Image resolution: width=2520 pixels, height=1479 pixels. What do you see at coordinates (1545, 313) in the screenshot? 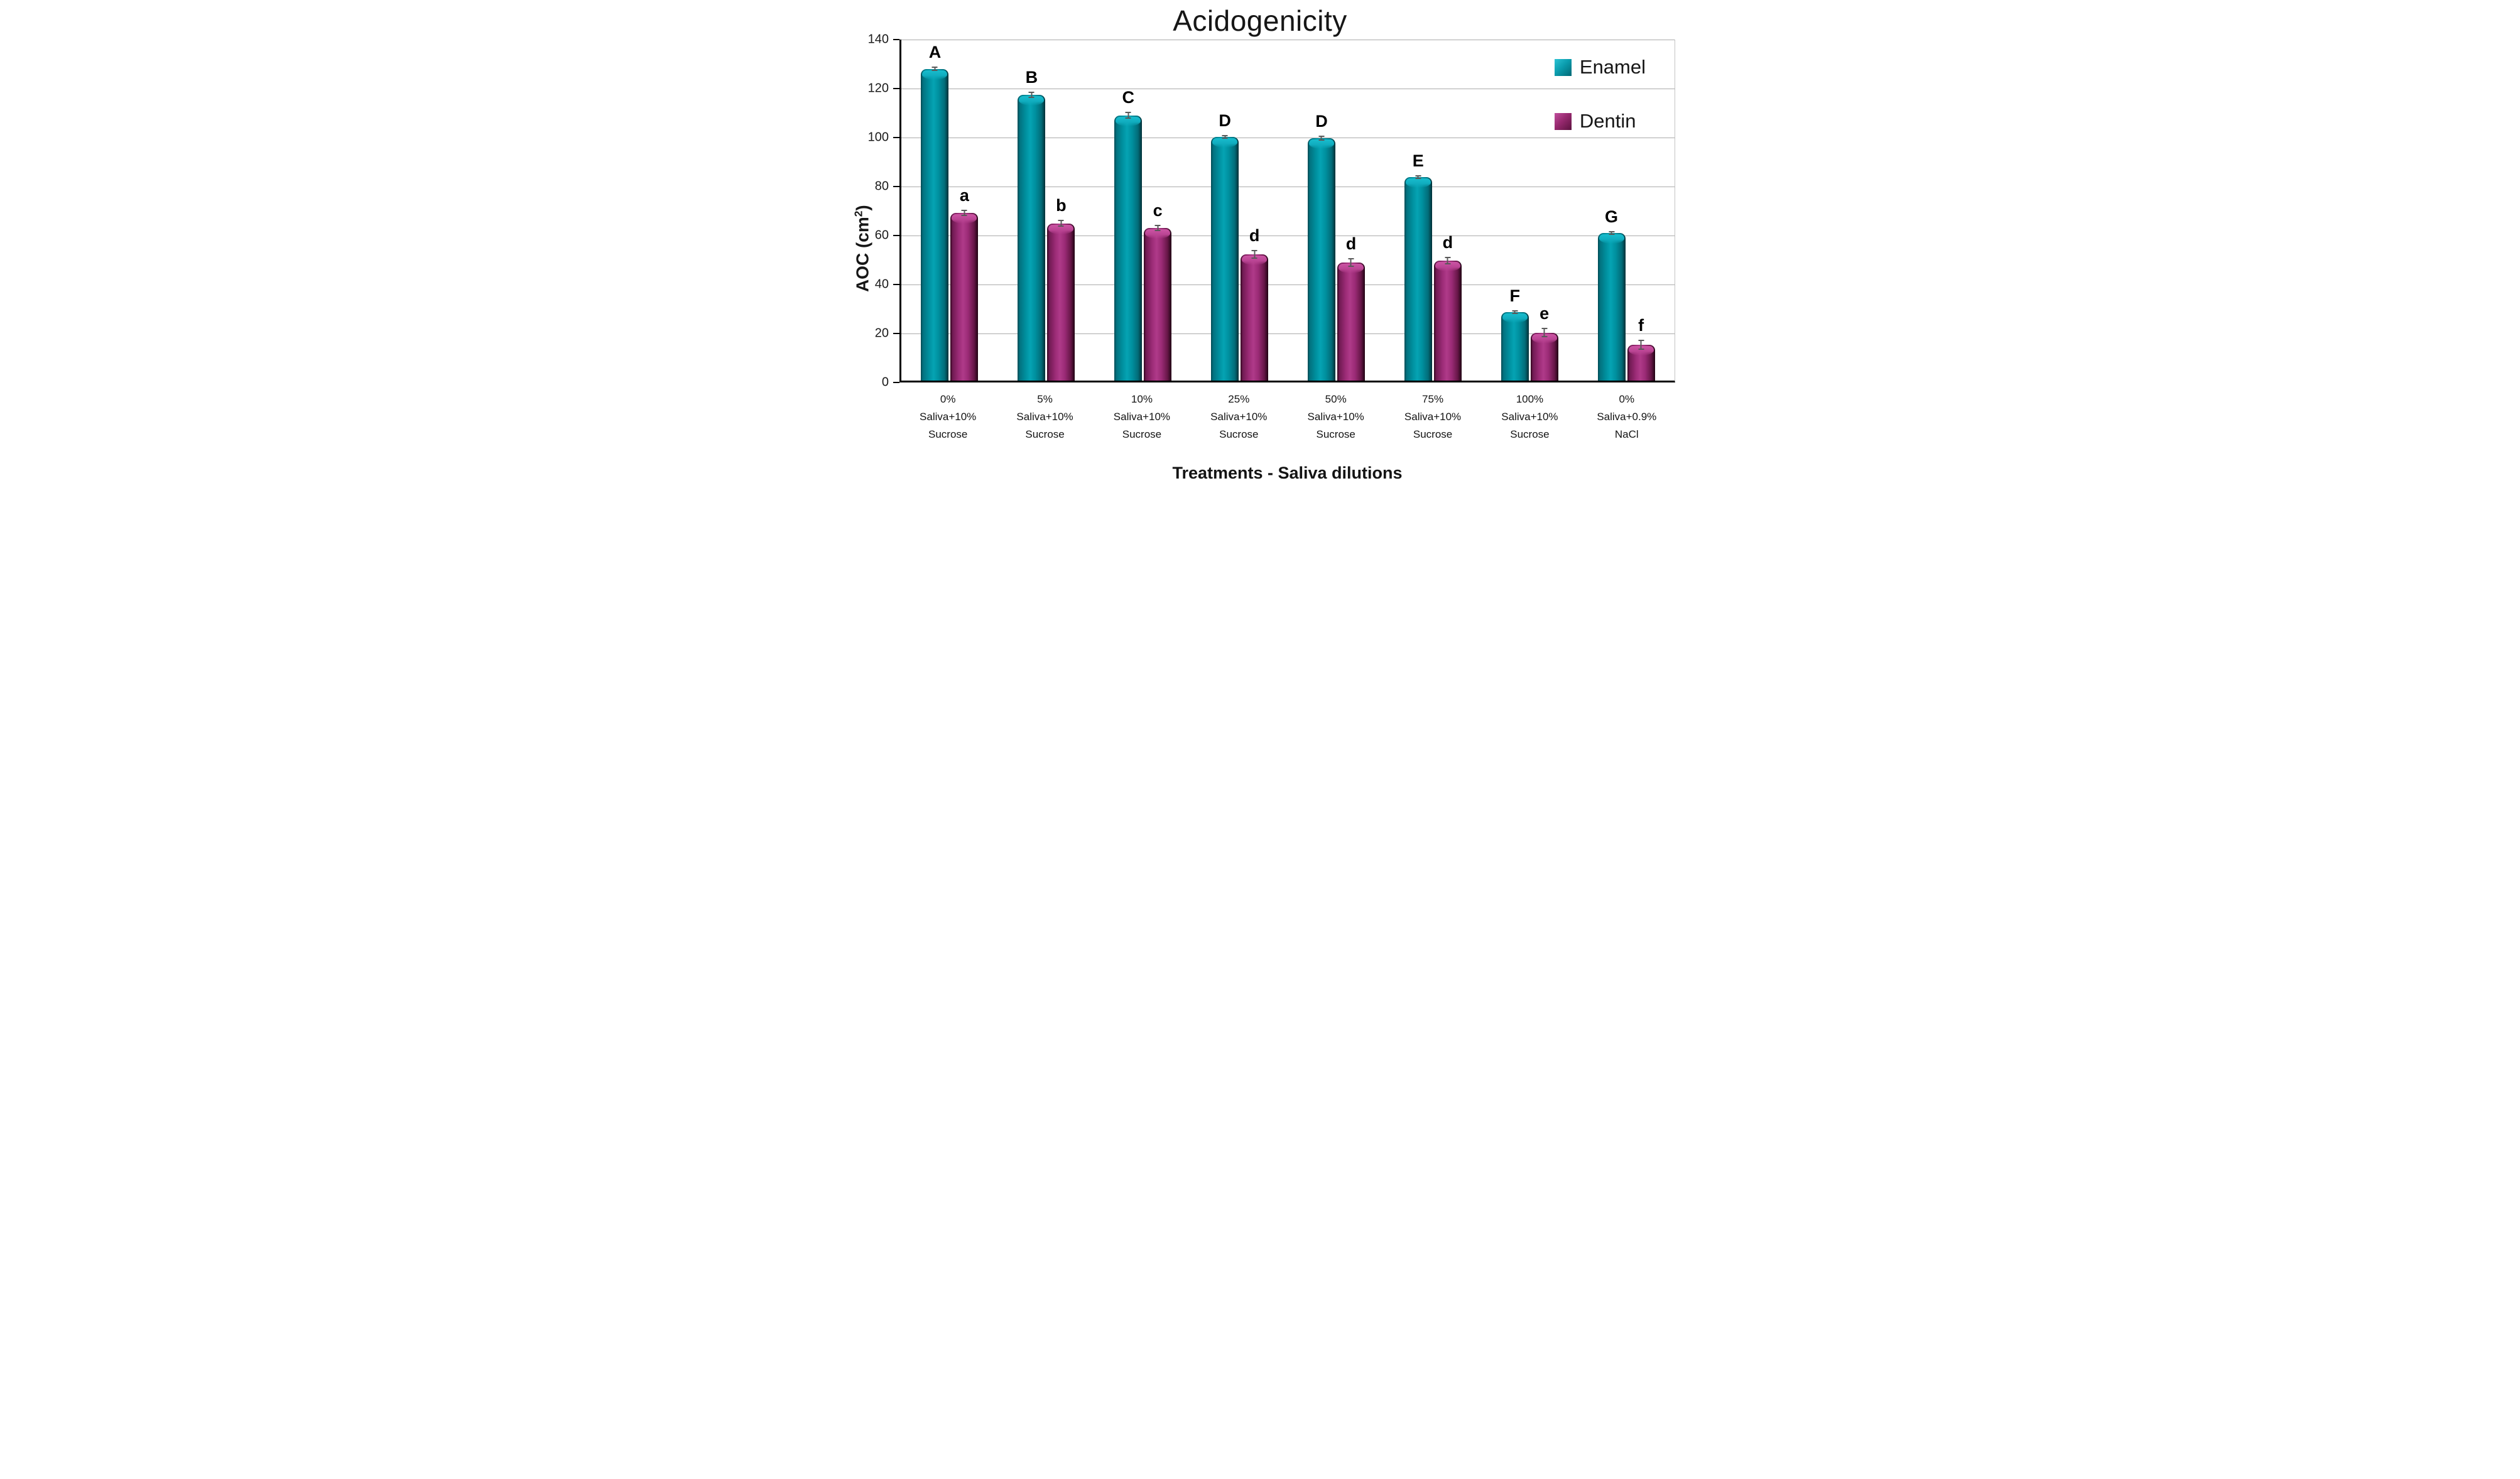
I see `sig-letter: e` at bounding box center [1545, 313].